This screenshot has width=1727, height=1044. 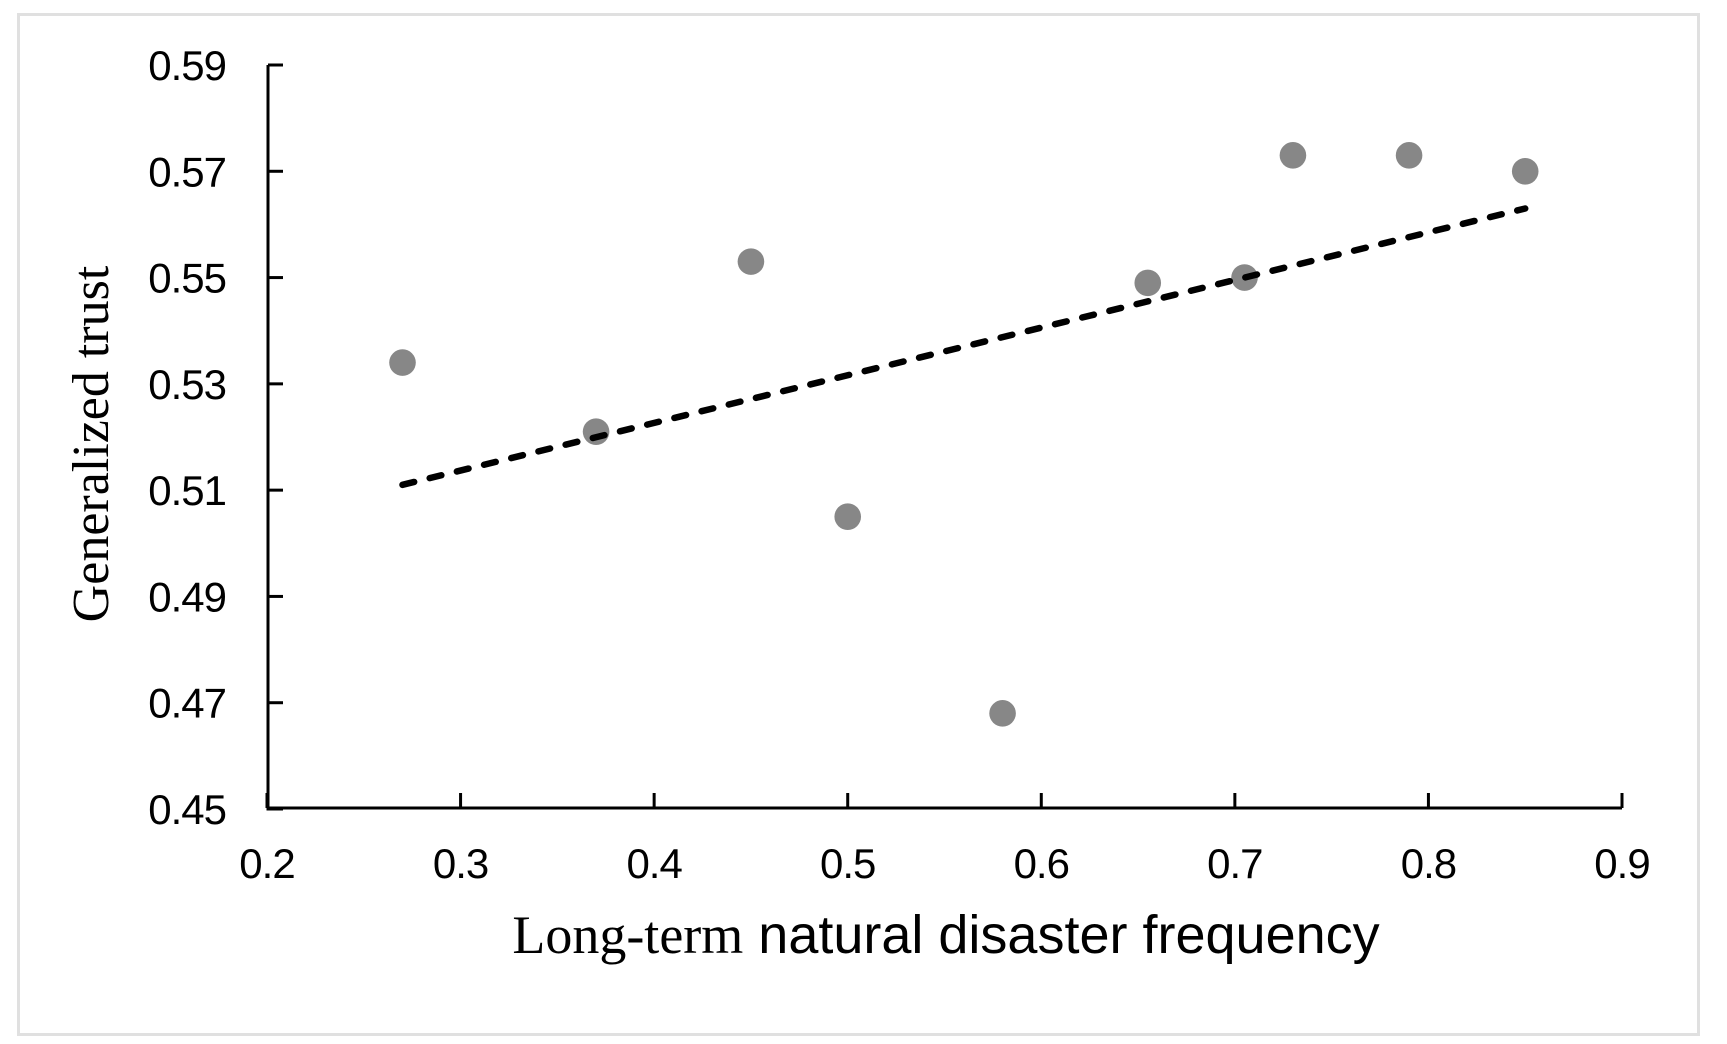 I want to click on x-tick-label: 0.6, so click(x=1041, y=863).